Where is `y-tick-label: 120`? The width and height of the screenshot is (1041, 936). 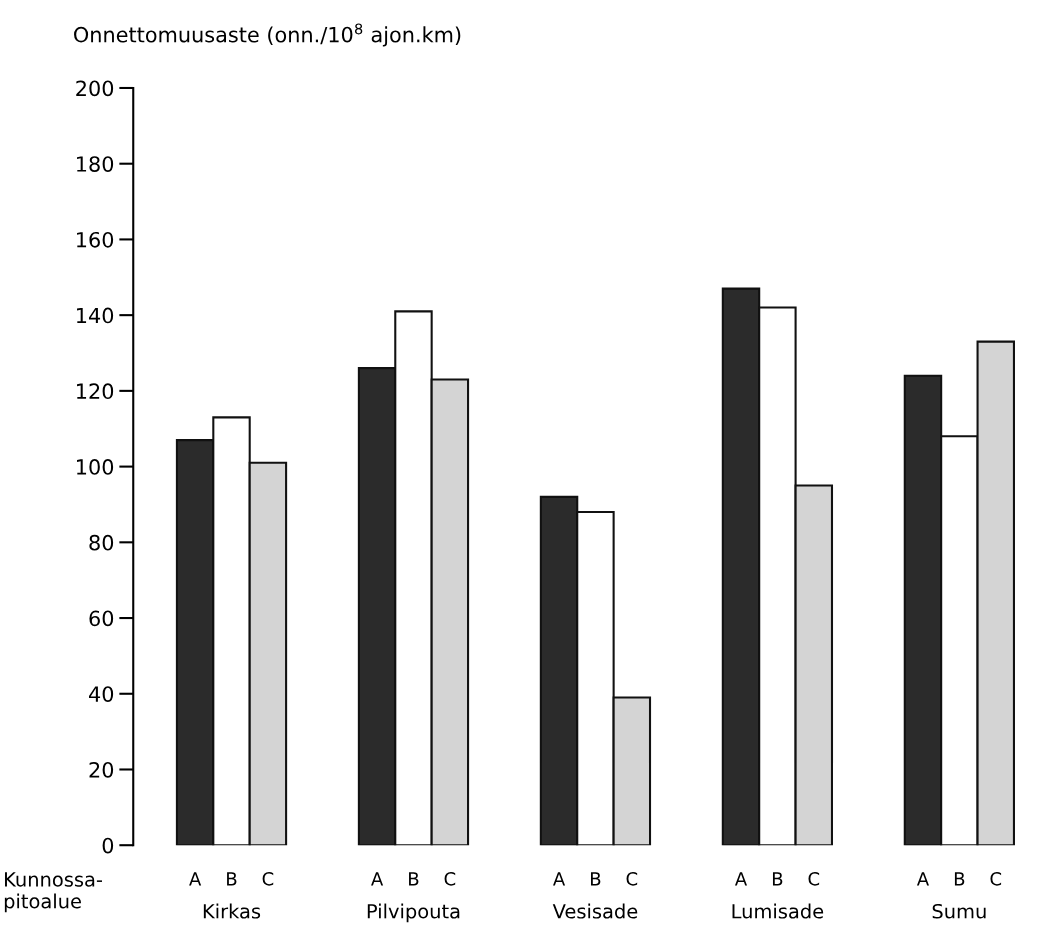 y-tick-label: 120 is located at coordinates (95, 391).